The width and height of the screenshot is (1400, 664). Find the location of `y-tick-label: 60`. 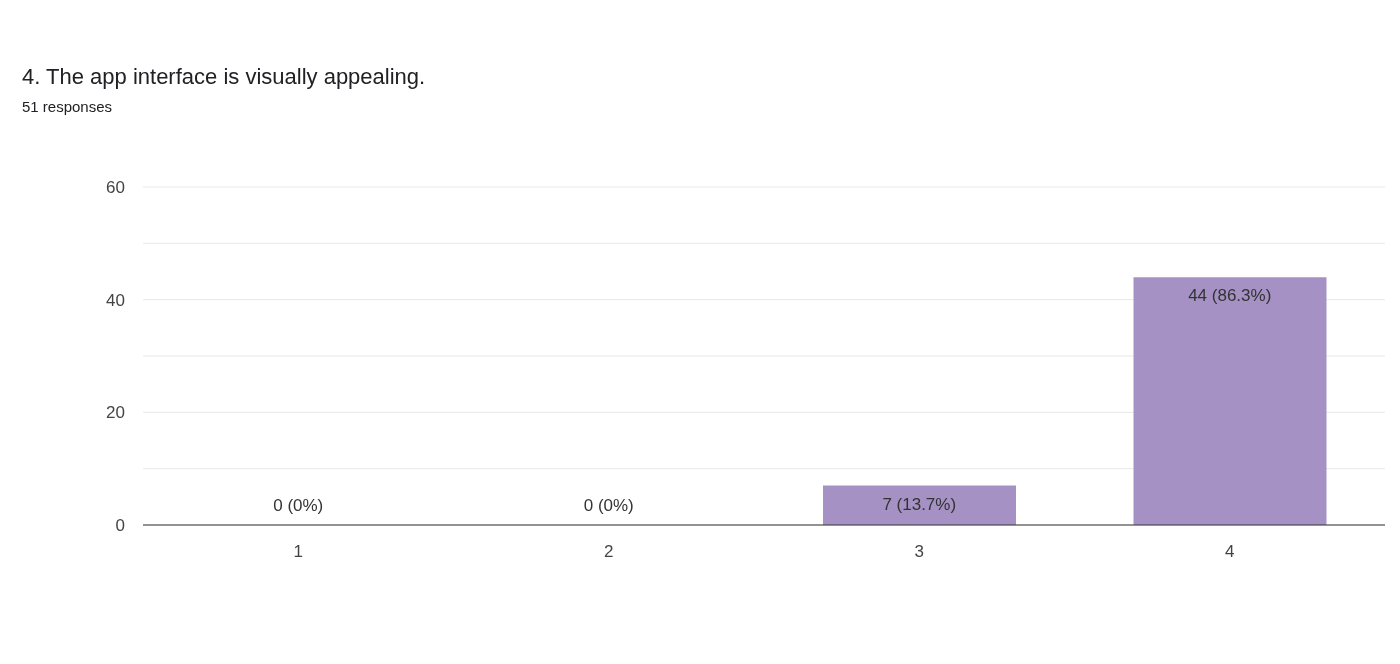

y-tick-label: 60 is located at coordinates (115, 188).